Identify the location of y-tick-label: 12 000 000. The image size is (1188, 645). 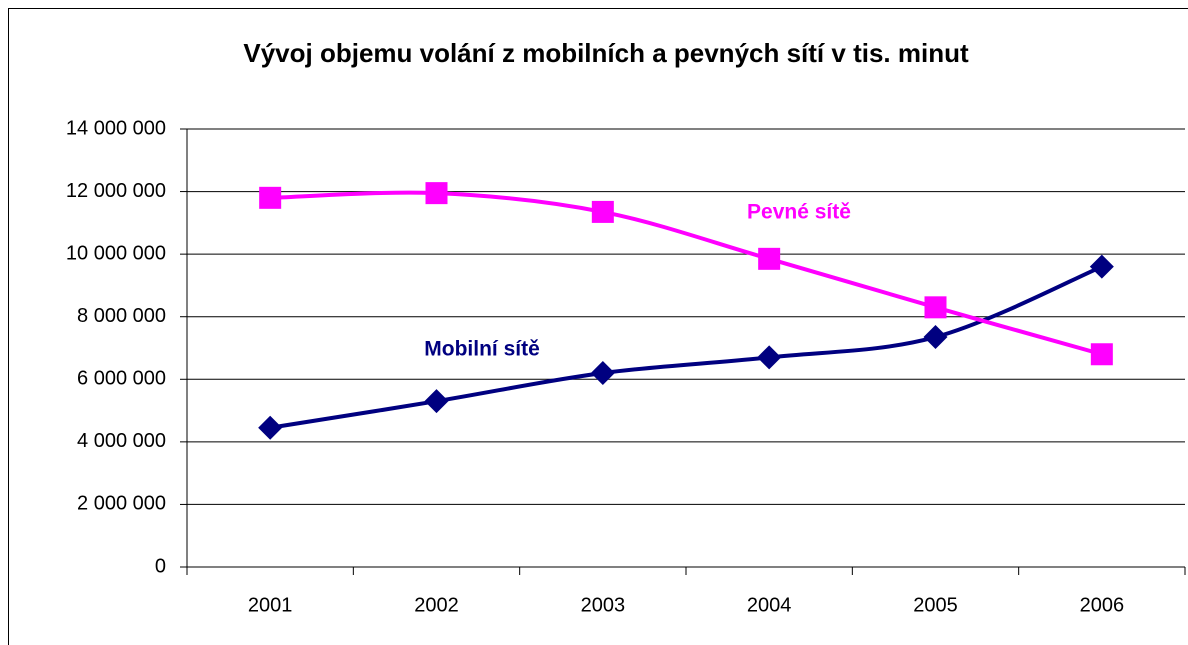
(116, 191).